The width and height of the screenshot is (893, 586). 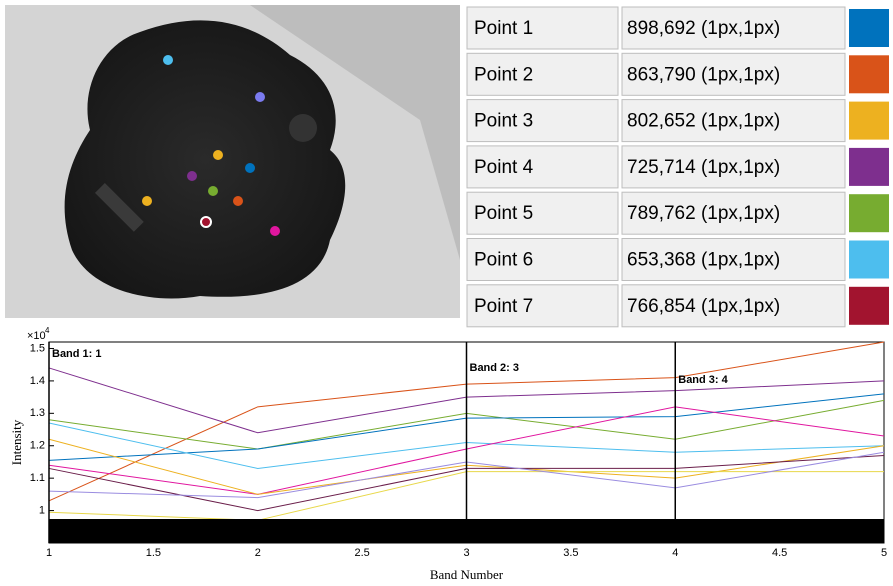 What do you see at coordinates (503, 28) in the screenshot?
I see `point-label: Point 1` at bounding box center [503, 28].